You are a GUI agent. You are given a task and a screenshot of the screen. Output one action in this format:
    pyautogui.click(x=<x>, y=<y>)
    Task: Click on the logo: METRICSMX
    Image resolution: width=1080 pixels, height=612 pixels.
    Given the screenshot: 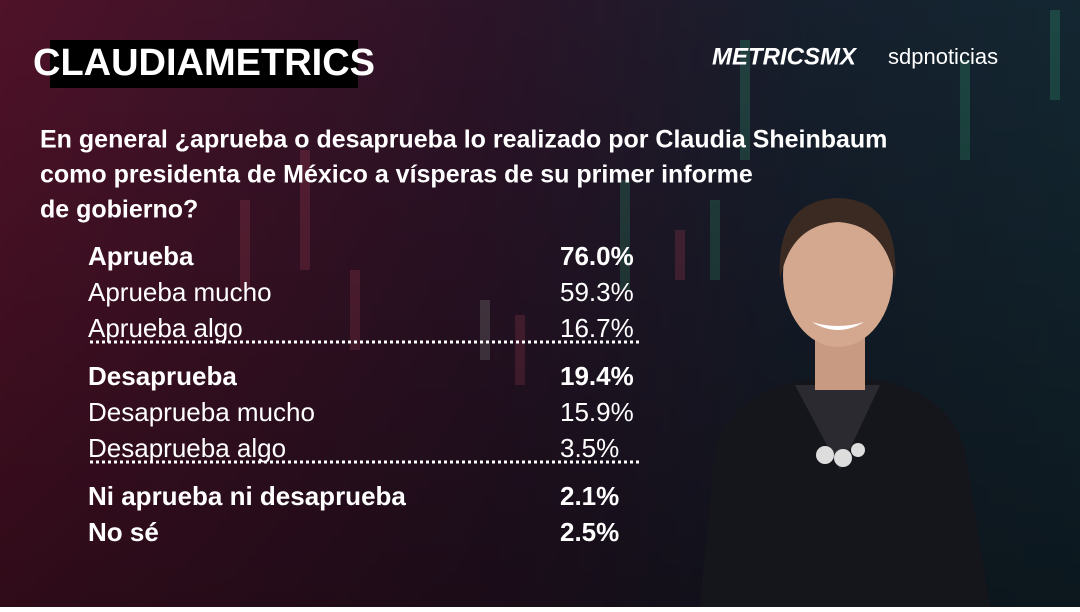 What is the action you would take?
    pyautogui.click(x=785, y=56)
    